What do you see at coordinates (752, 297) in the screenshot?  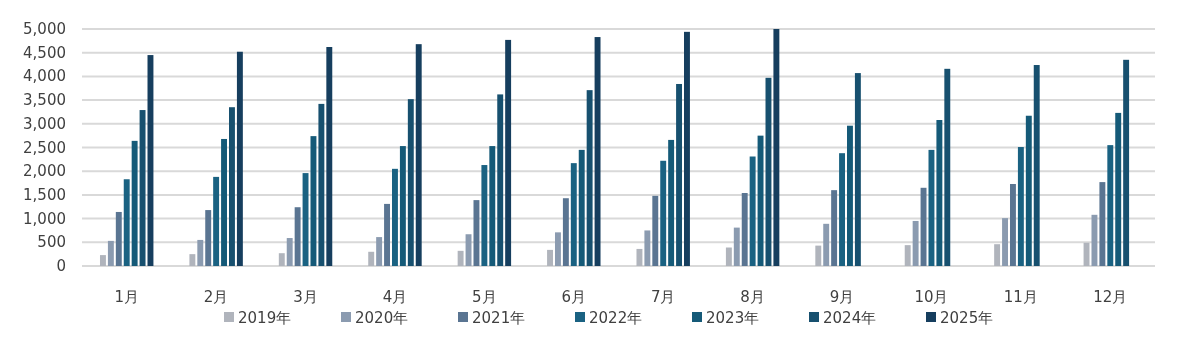 I see `x-tick-label: 8月` at bounding box center [752, 297].